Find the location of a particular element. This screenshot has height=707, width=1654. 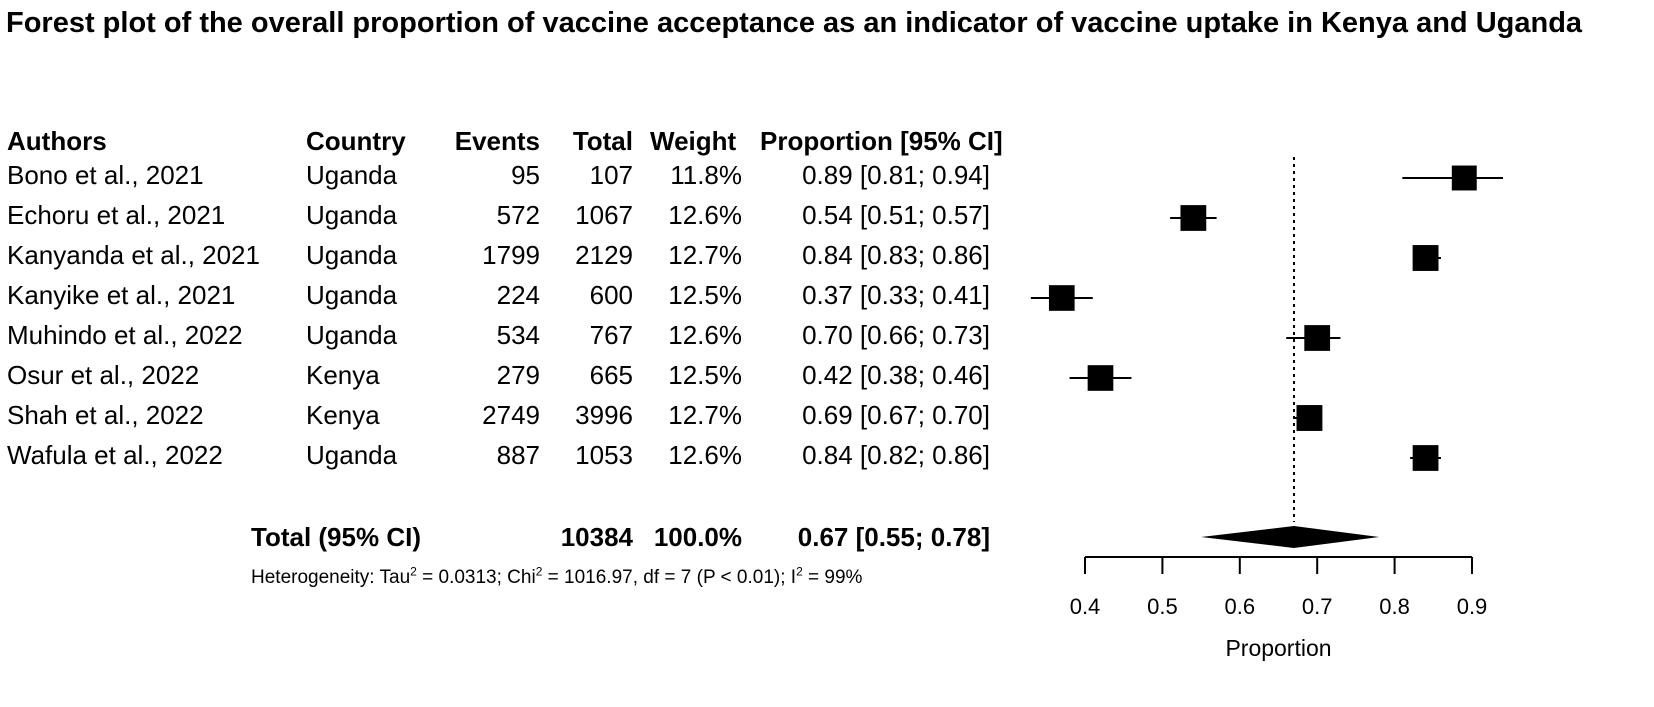

study-total: 1067 is located at coordinates (604, 215).